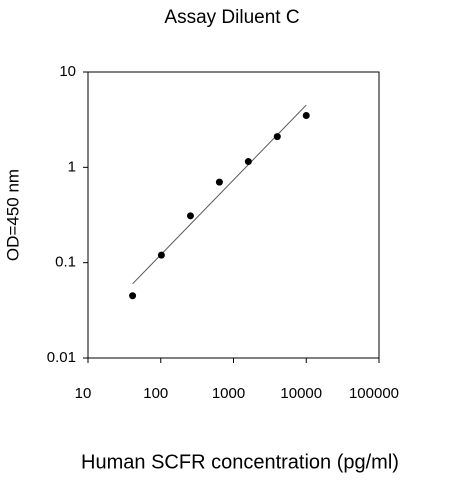 This screenshot has width=463, height=480. What do you see at coordinates (240, 462) in the screenshot?
I see `x-axis-label: Human SCFR concentration (pg/ml)` at bounding box center [240, 462].